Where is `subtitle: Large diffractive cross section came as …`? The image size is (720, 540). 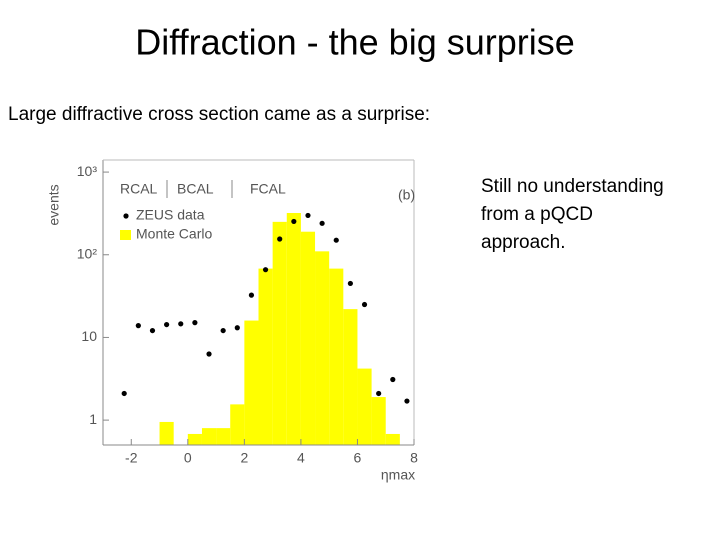 subtitle: Large diffractive cross section came as … is located at coordinates (219, 114).